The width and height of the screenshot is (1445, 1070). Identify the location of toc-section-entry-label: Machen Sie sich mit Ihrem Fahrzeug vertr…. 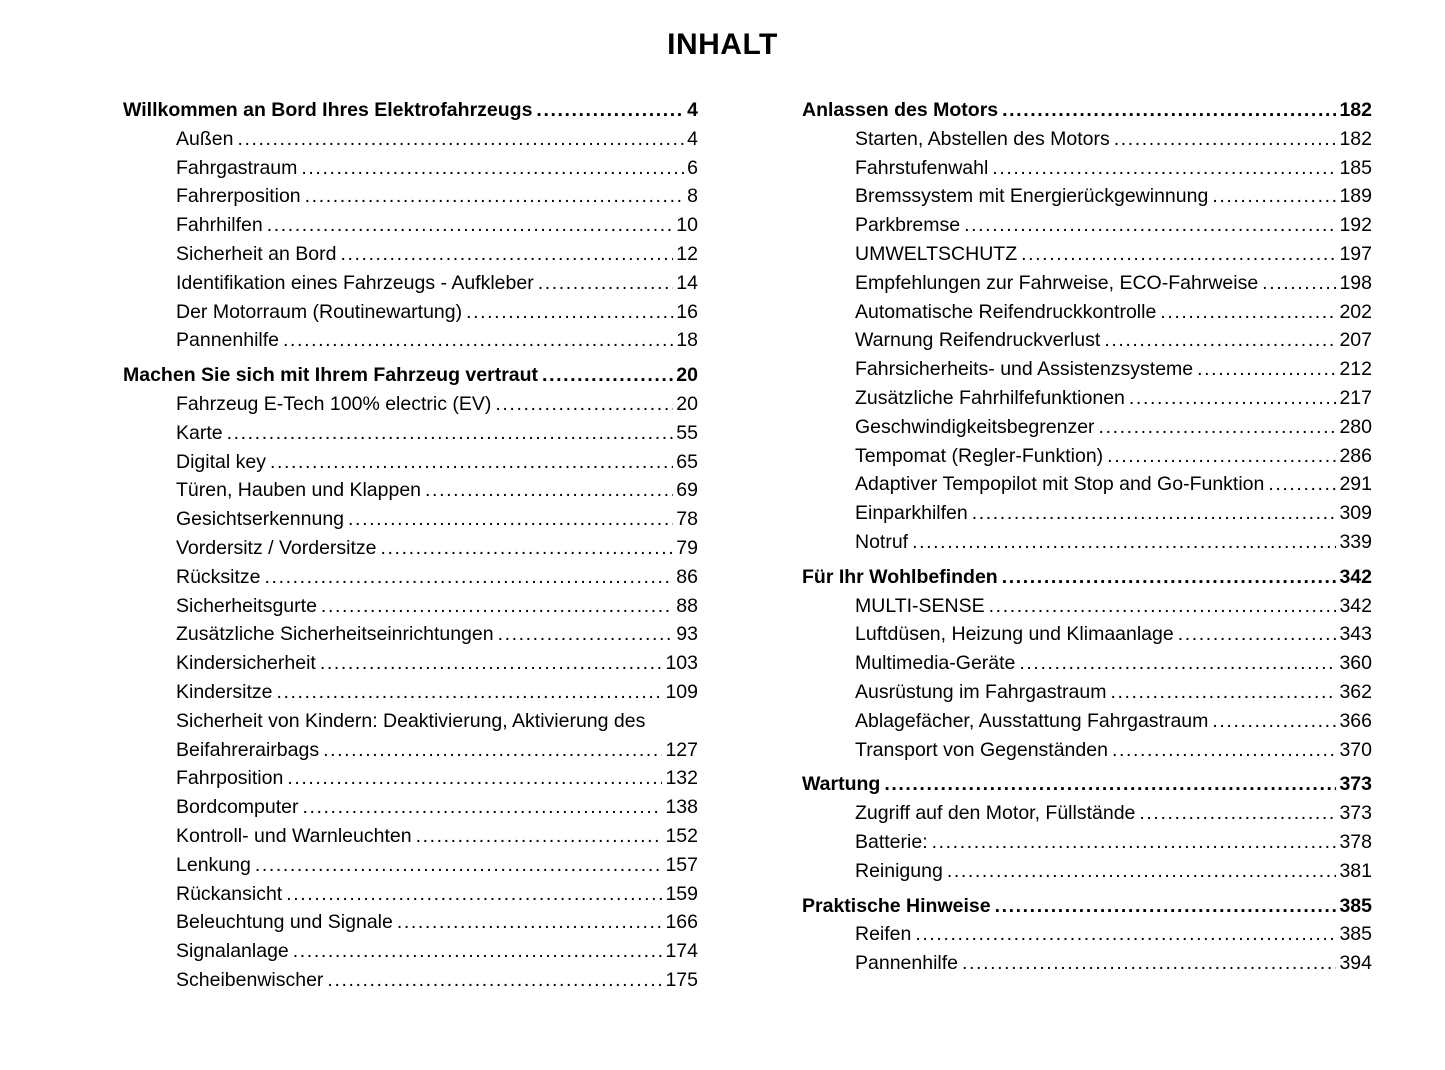
(331, 375).